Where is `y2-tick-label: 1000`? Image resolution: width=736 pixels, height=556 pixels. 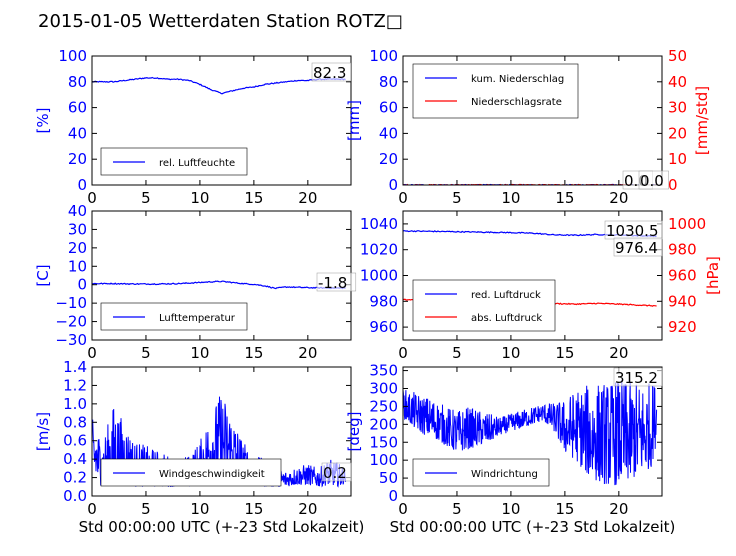 y2-tick-label: 1000 is located at coordinates (687, 224).